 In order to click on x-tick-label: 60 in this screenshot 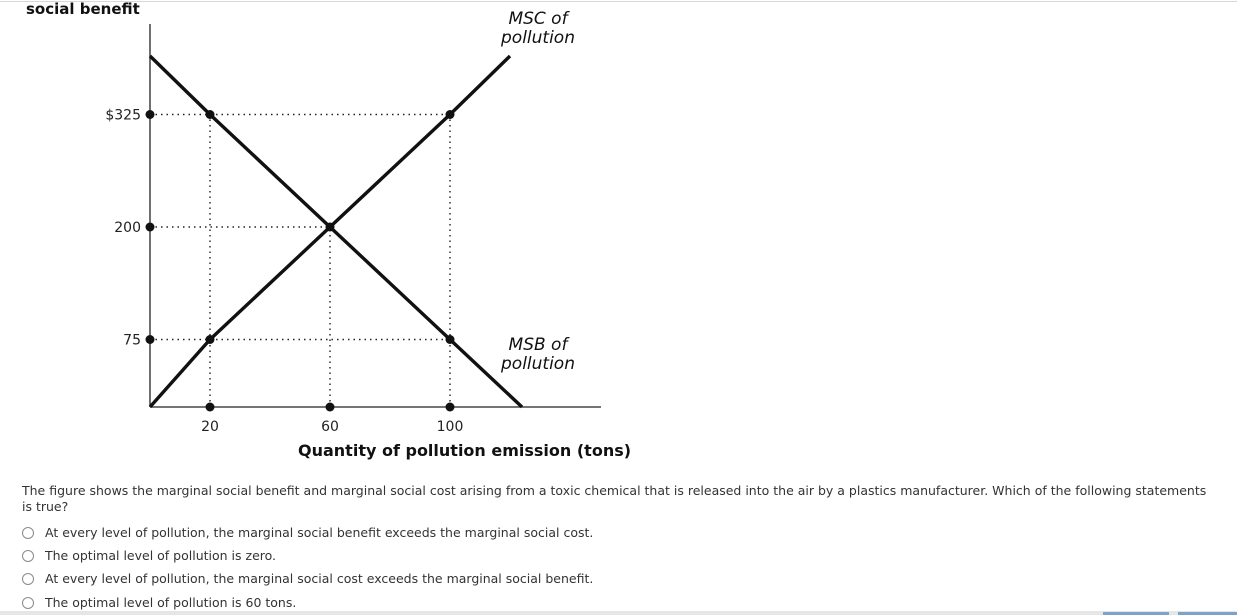, I will do `click(330, 427)`.